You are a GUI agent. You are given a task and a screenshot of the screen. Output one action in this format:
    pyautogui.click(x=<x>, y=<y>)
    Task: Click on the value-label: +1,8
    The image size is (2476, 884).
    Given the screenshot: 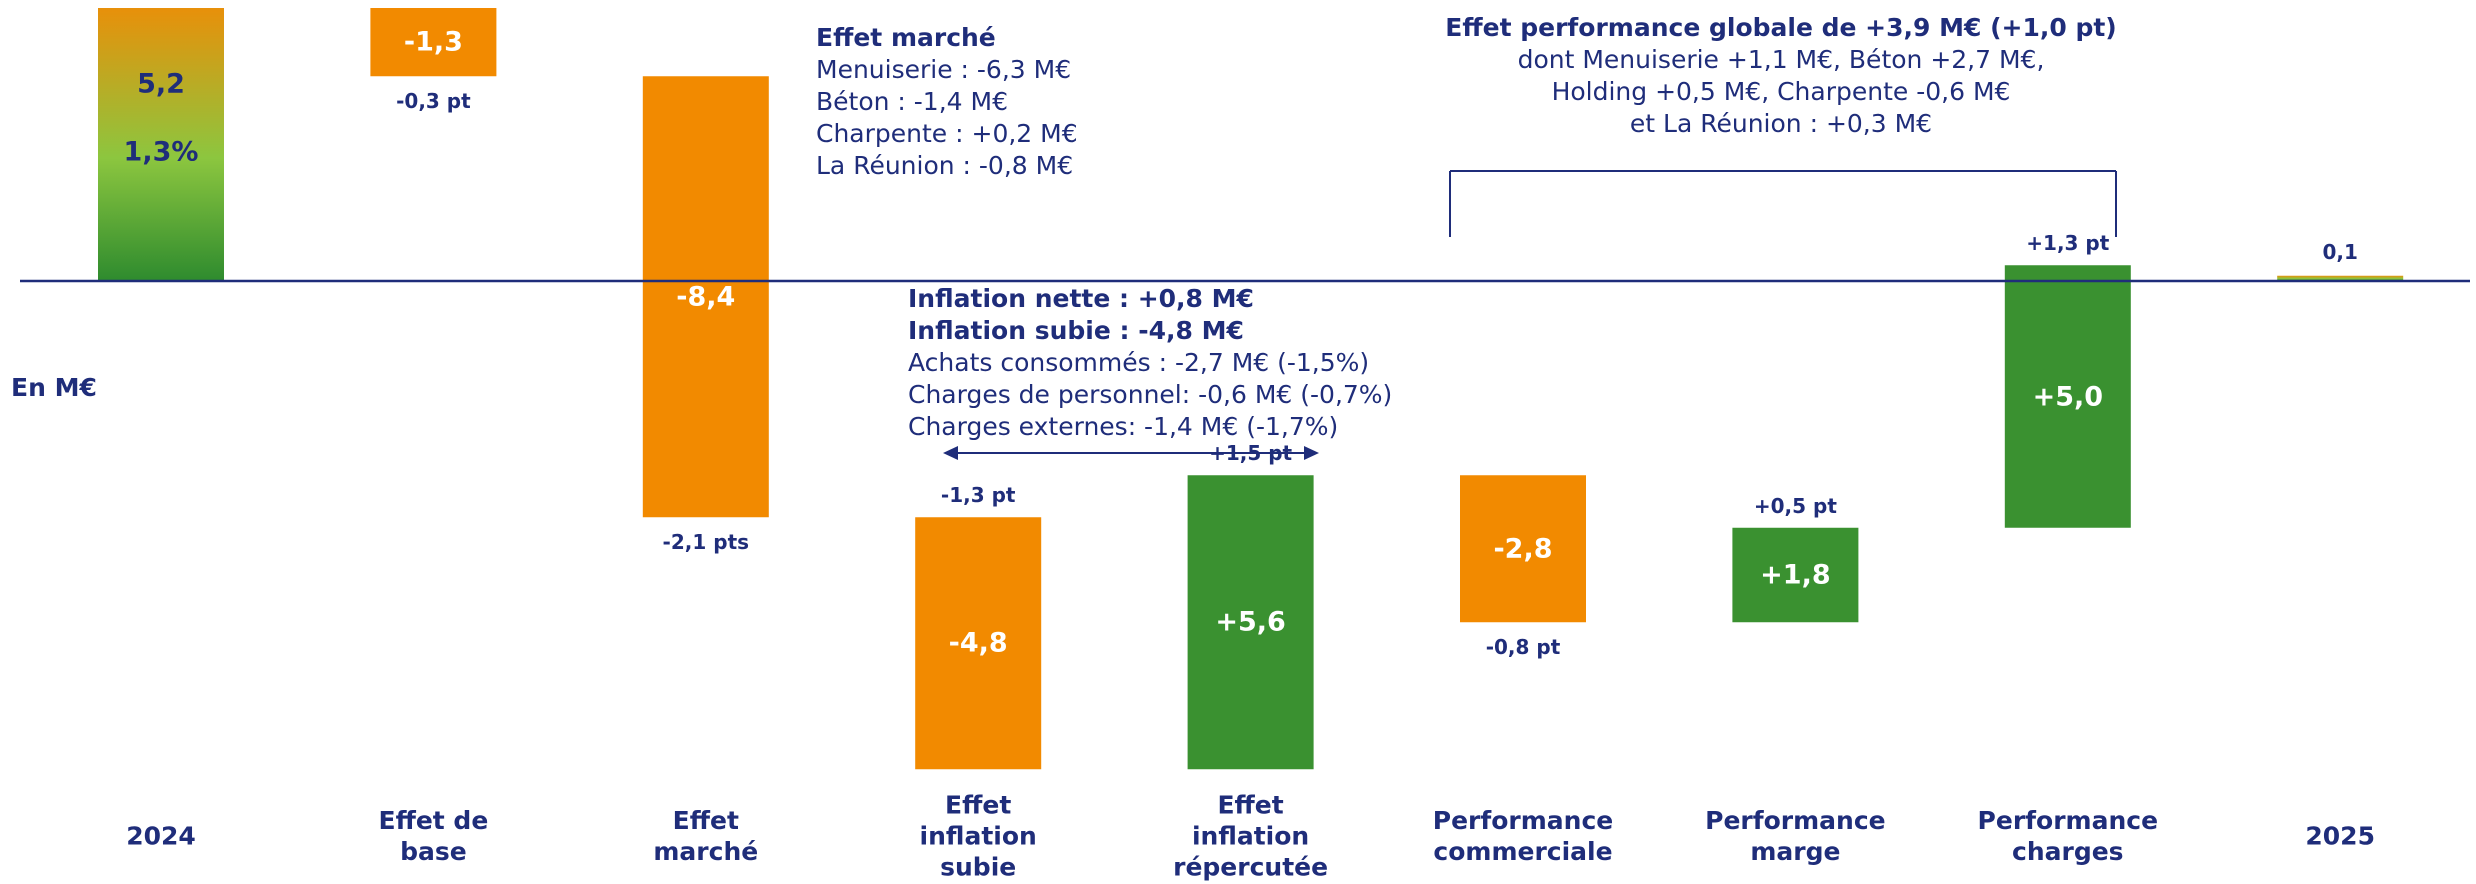 What is the action you would take?
    pyautogui.click(x=1795, y=575)
    